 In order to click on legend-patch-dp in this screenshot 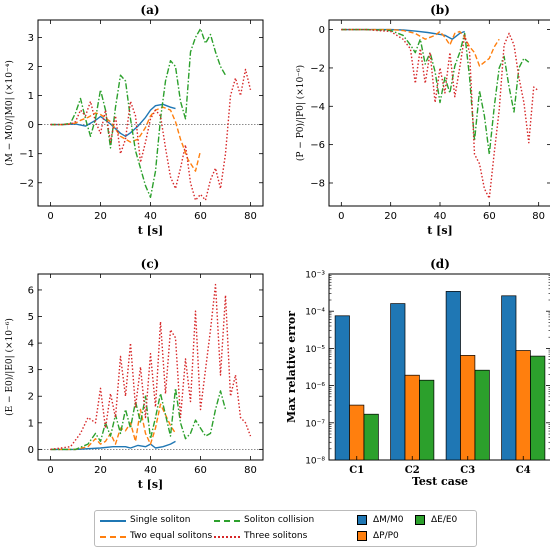, I will do `click(362, 536)`.